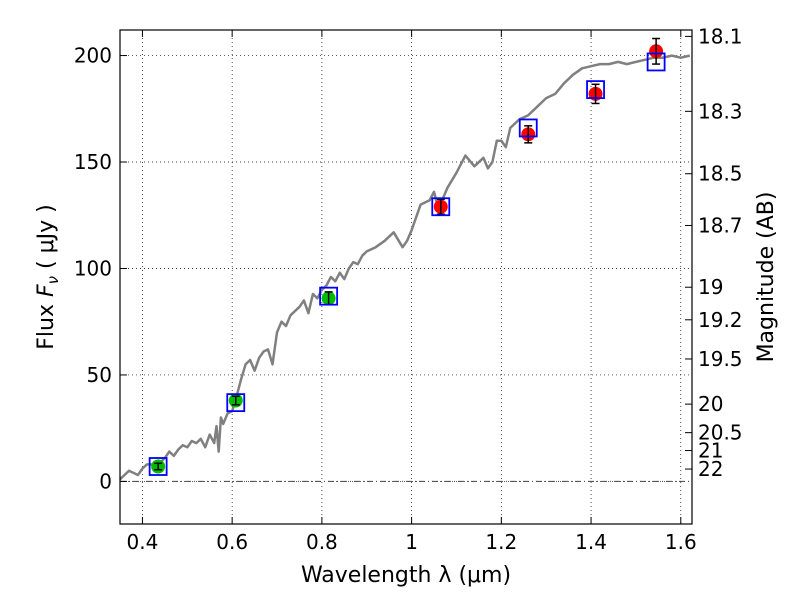  What do you see at coordinates (720, 433) in the screenshot?
I see `magnitude-tick-label: 20.5` at bounding box center [720, 433].